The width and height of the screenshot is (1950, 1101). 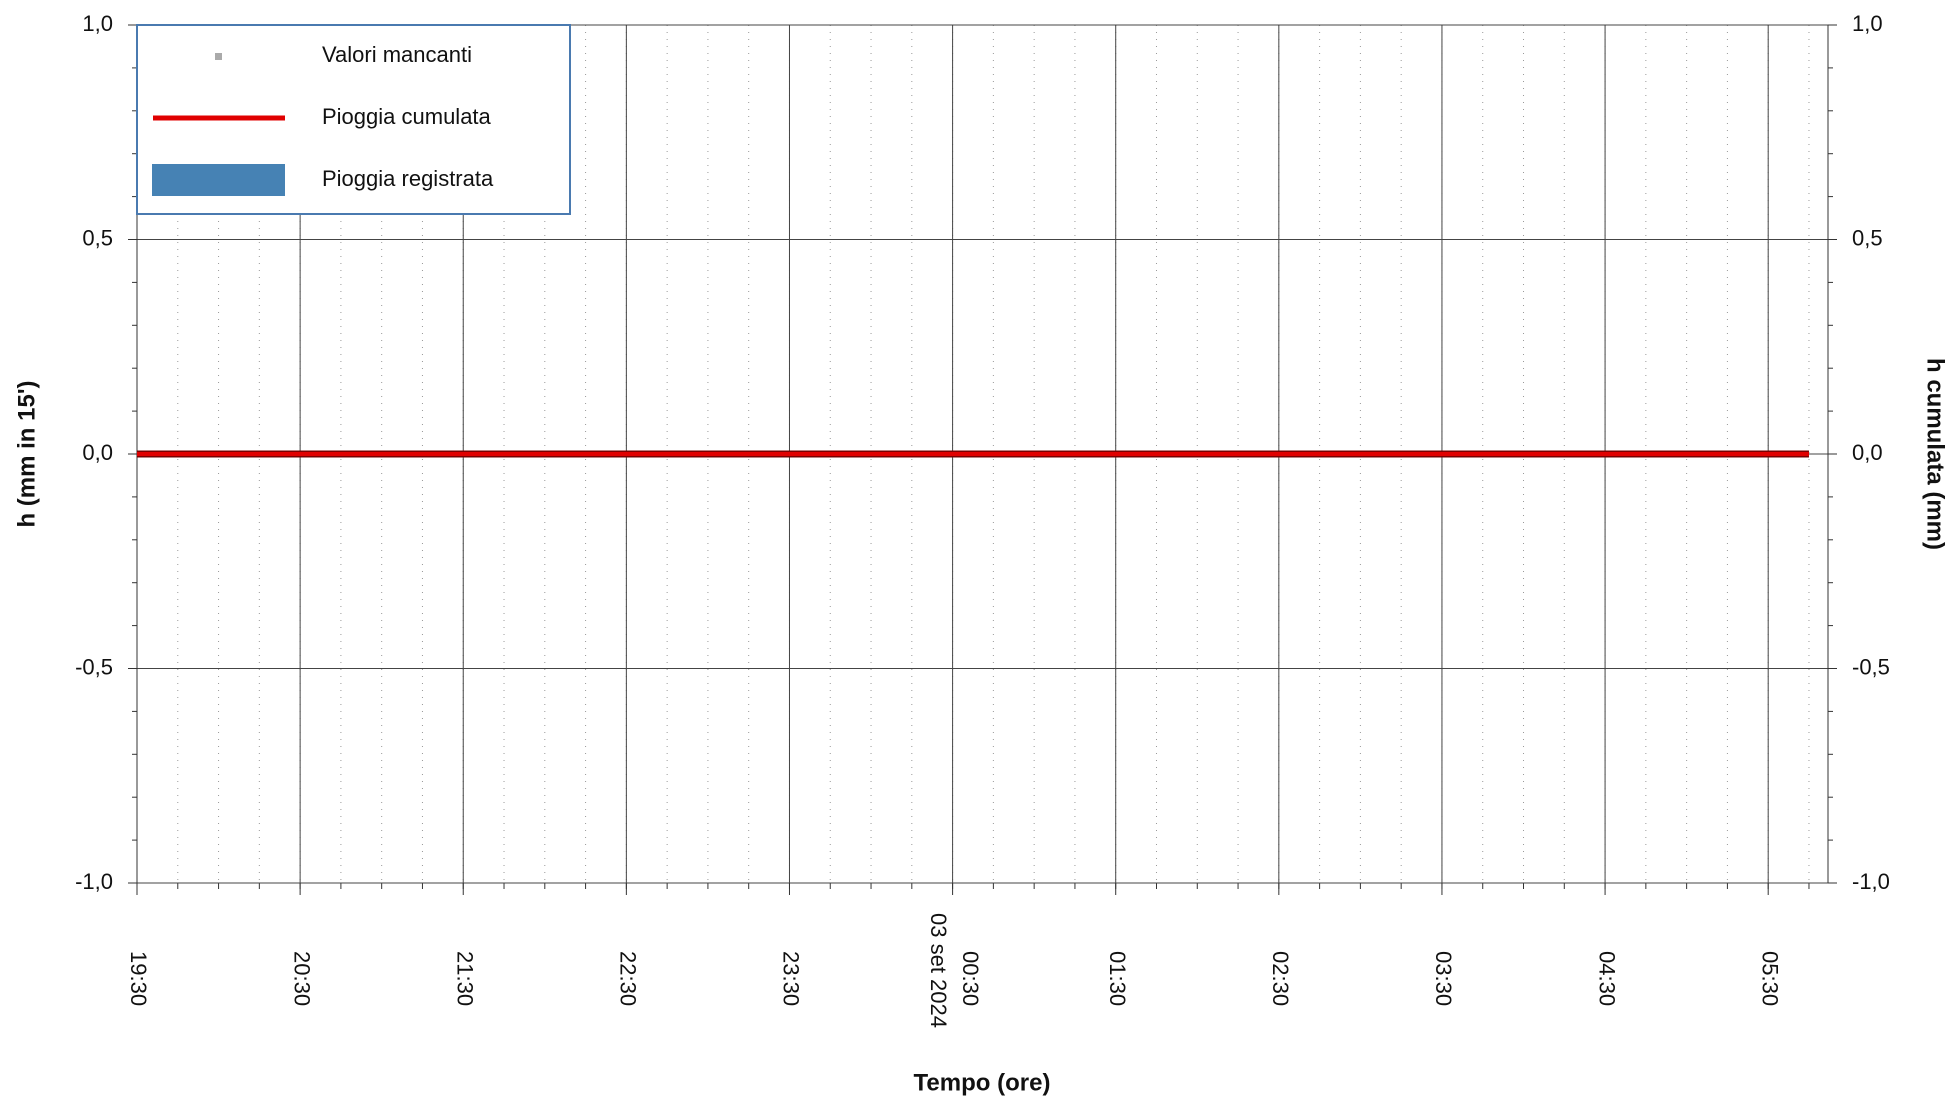 I want to click on y-axis-title: h (mm in 15'), so click(x=26, y=453).